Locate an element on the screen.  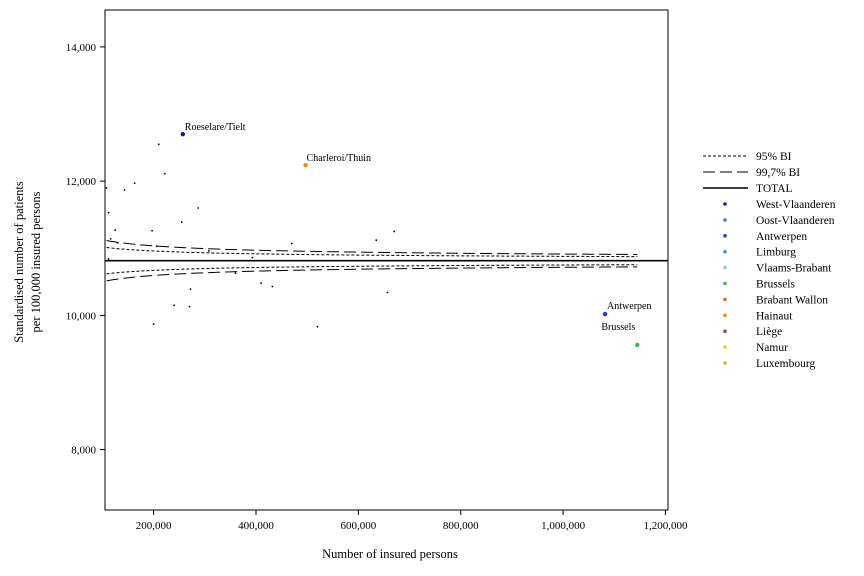
x-axis-title: Number of insured persons is located at coordinates (390, 554).